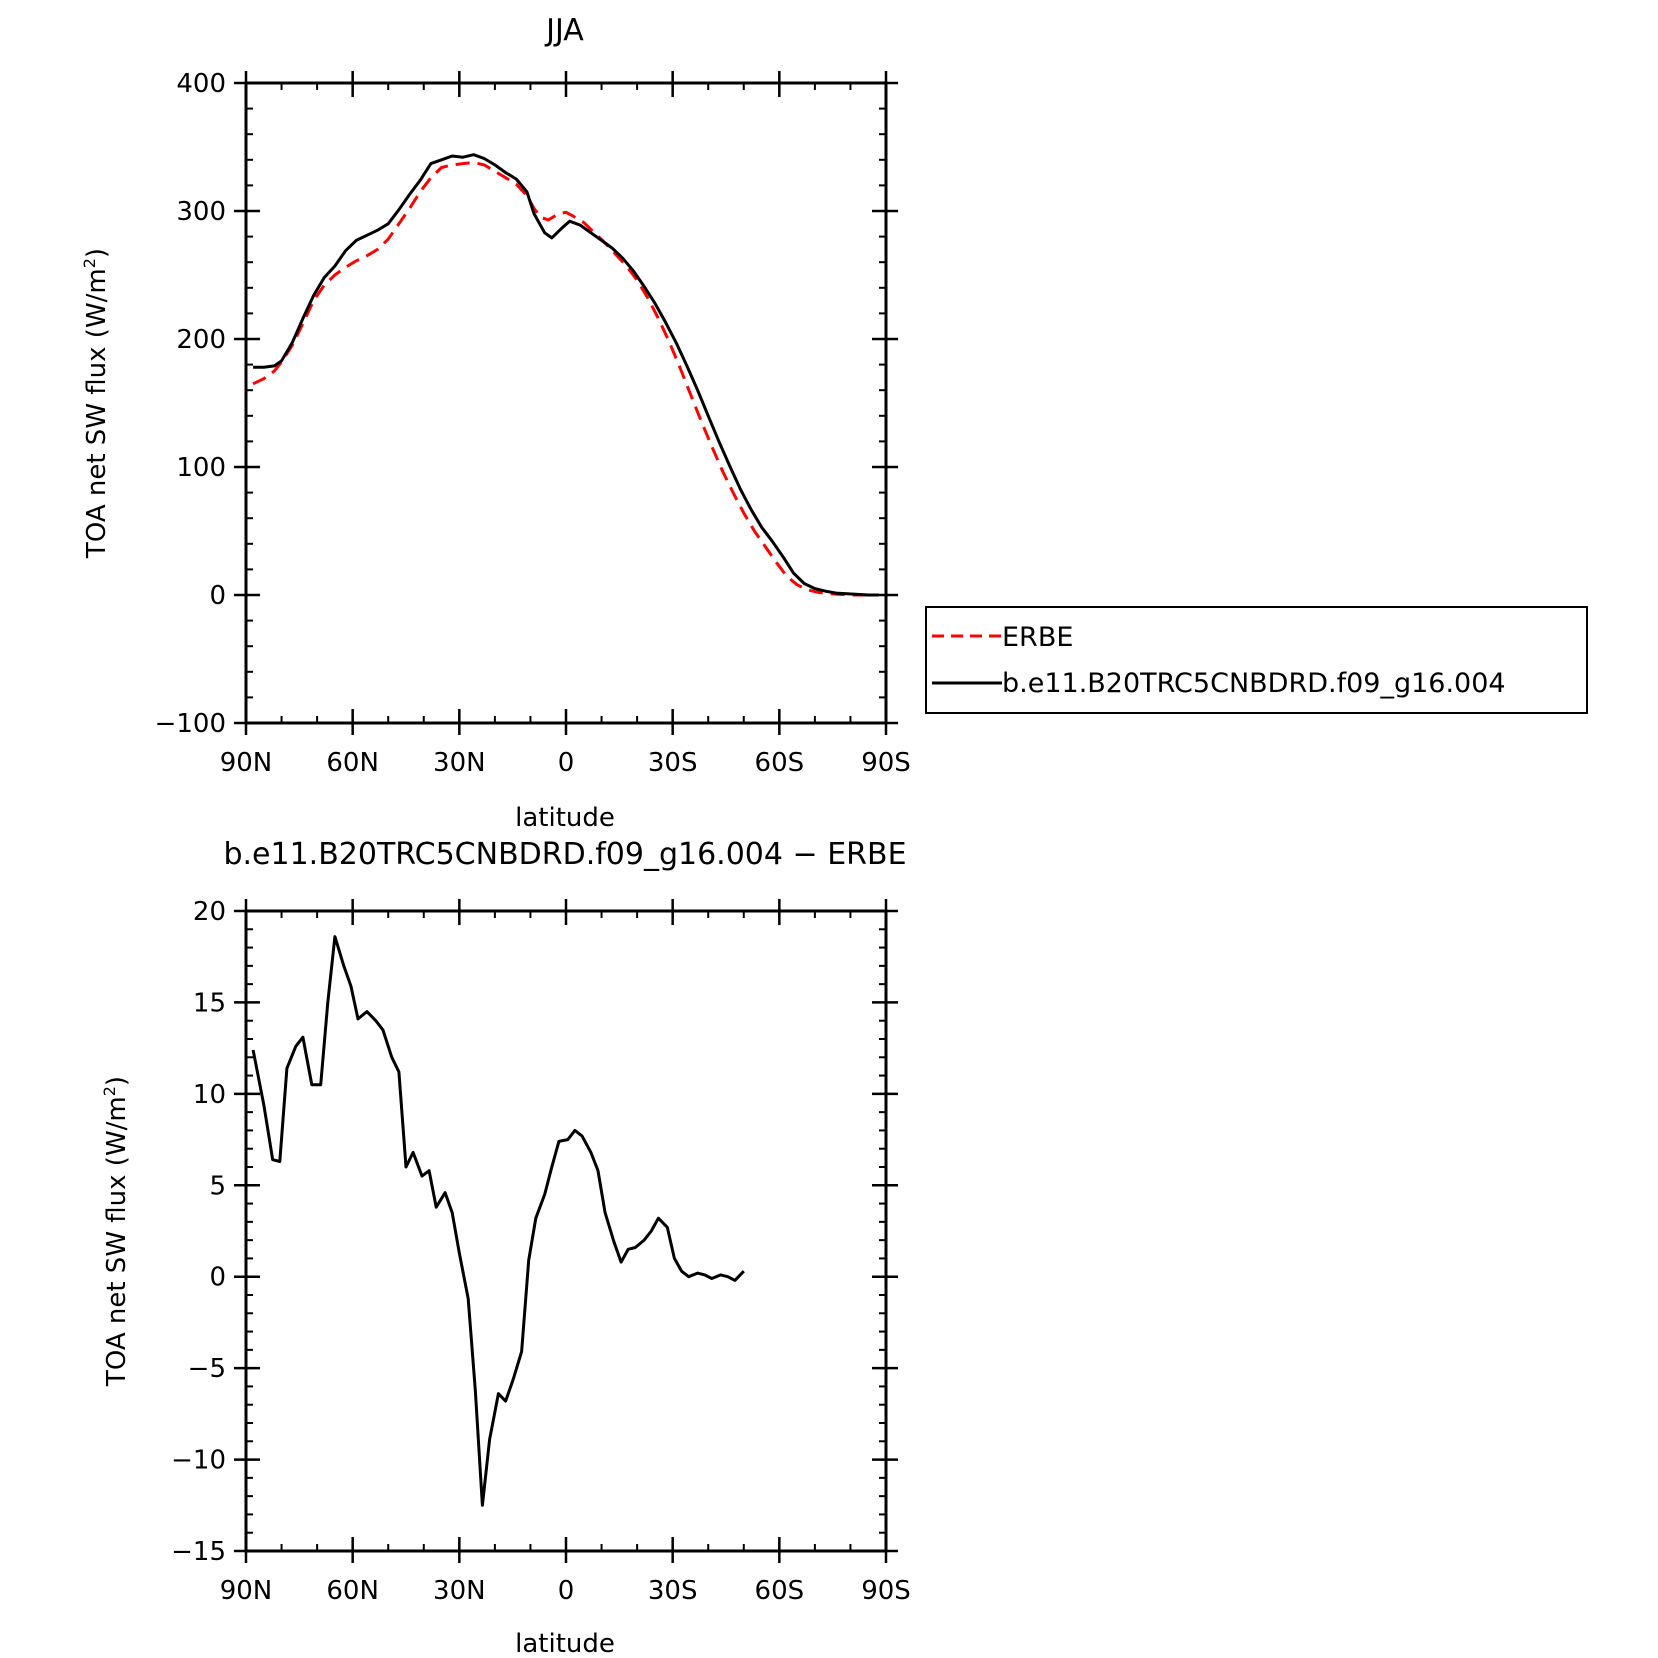 The width and height of the screenshot is (1658, 1658). I want to click on bottom-y-tick-label: 5, so click(217, 1186).